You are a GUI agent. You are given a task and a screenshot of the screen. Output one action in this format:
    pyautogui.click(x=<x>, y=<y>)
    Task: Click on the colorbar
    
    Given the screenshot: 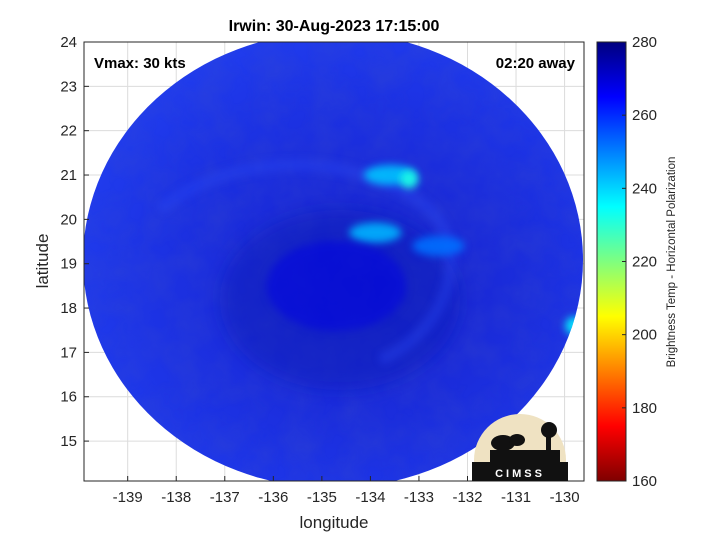 What is the action you would take?
    pyautogui.click(x=611, y=261)
    